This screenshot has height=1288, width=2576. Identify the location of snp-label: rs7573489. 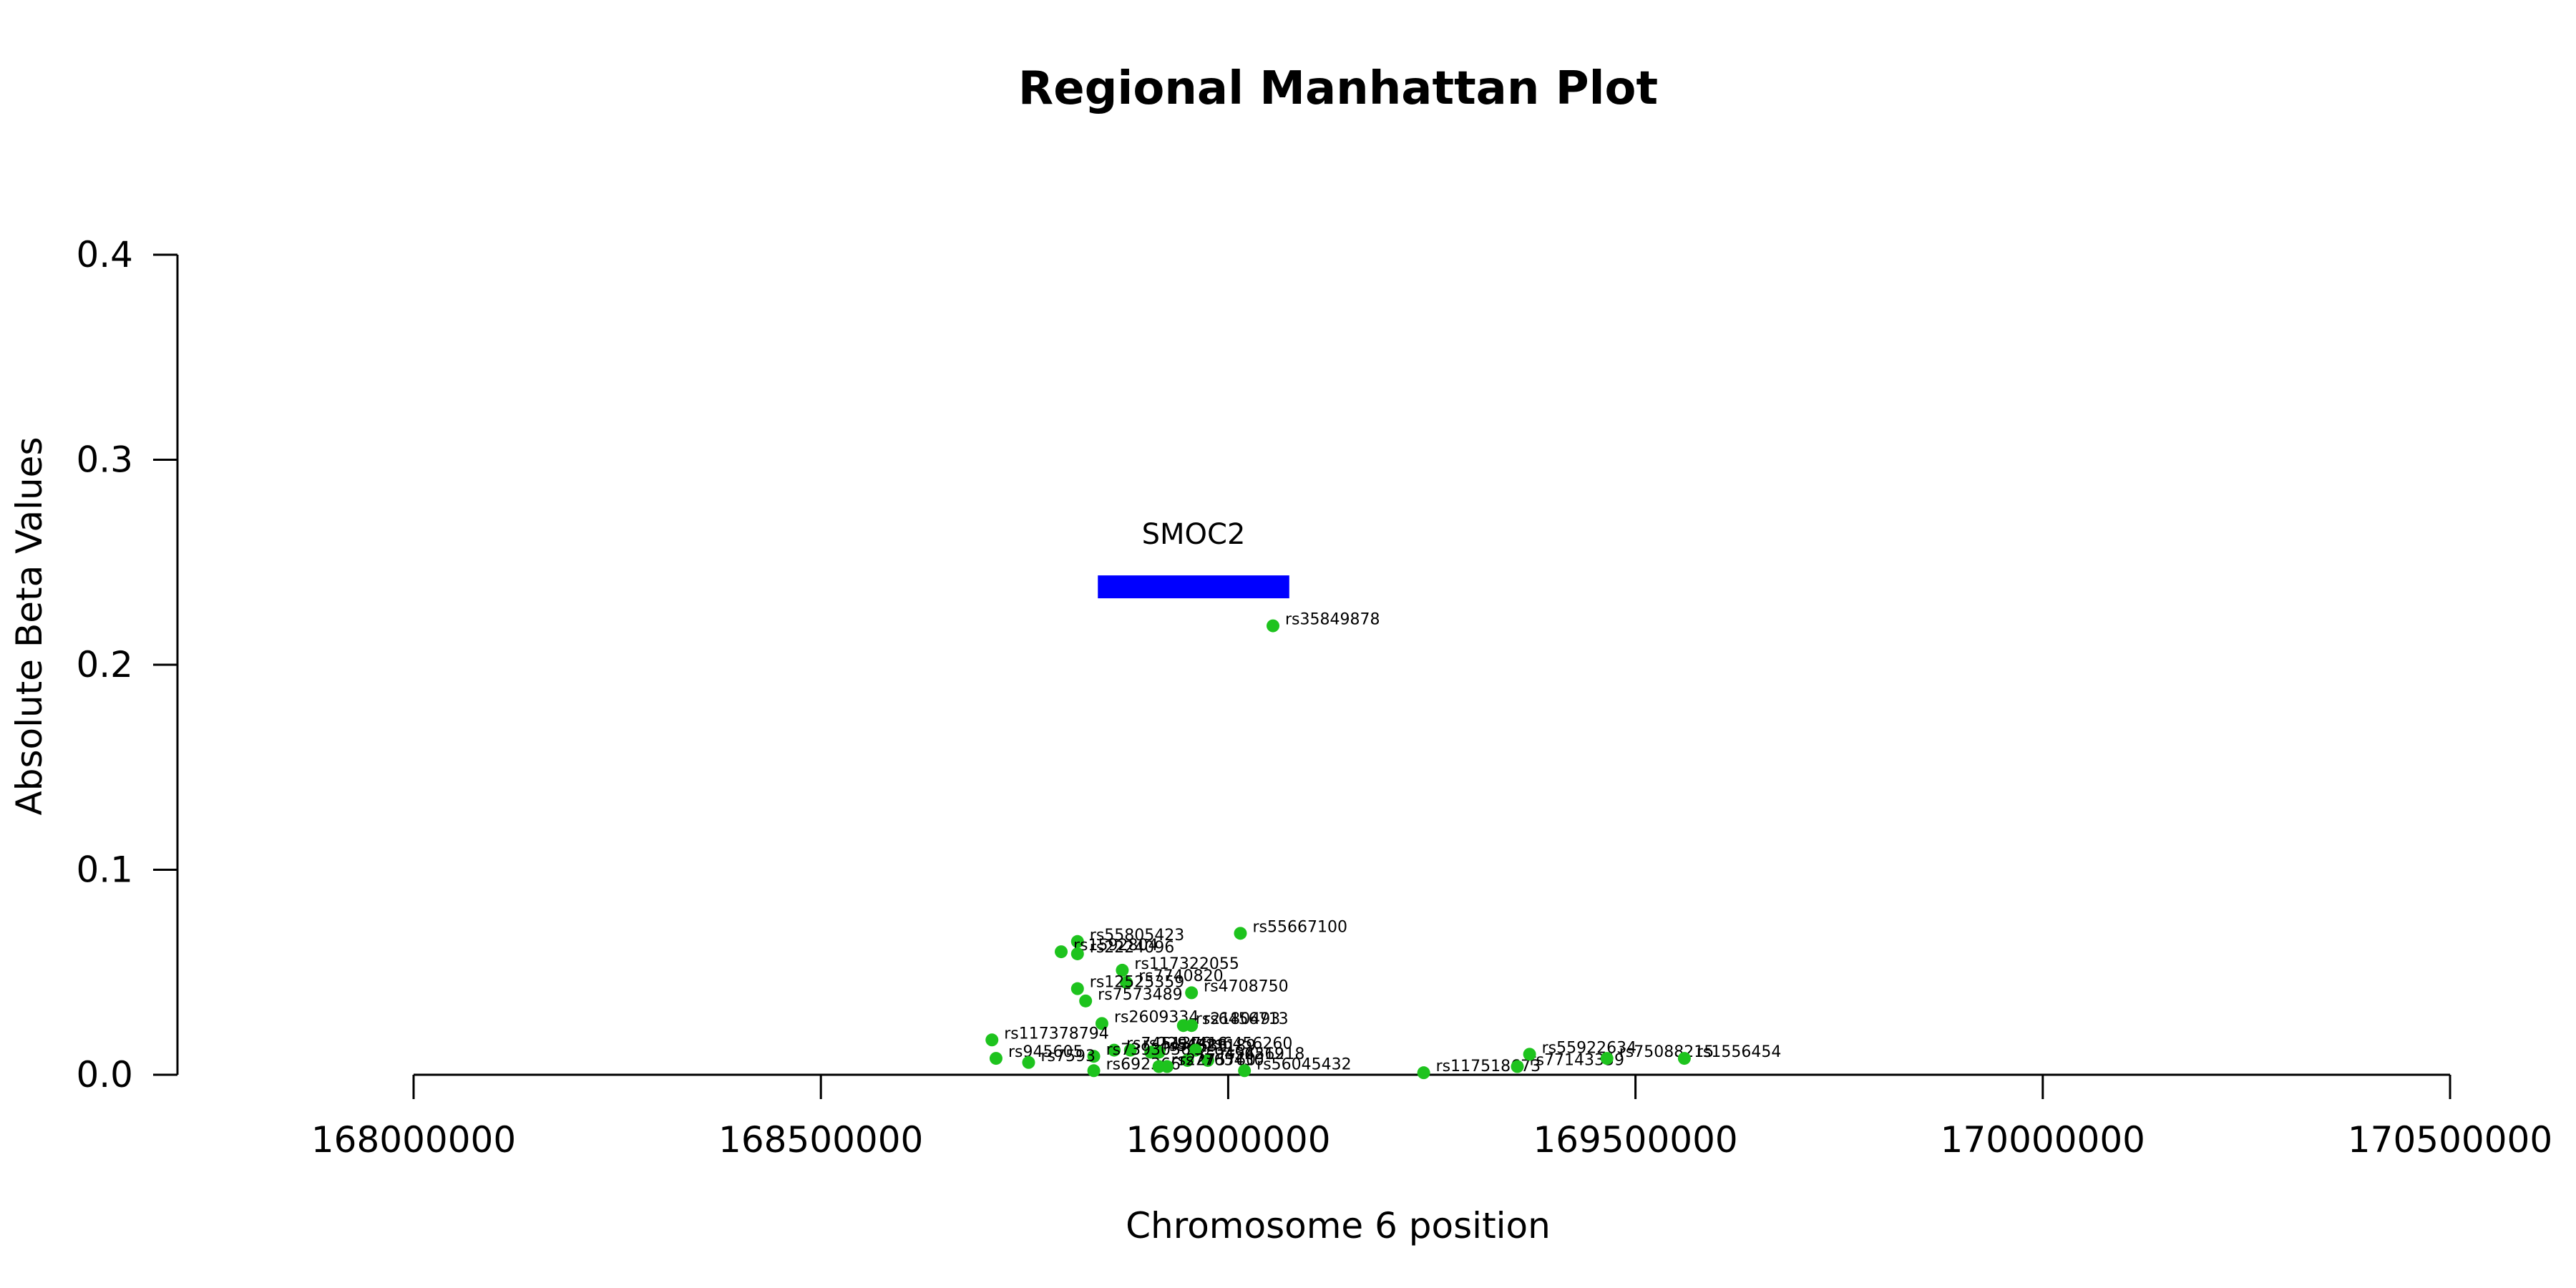
(1140, 995).